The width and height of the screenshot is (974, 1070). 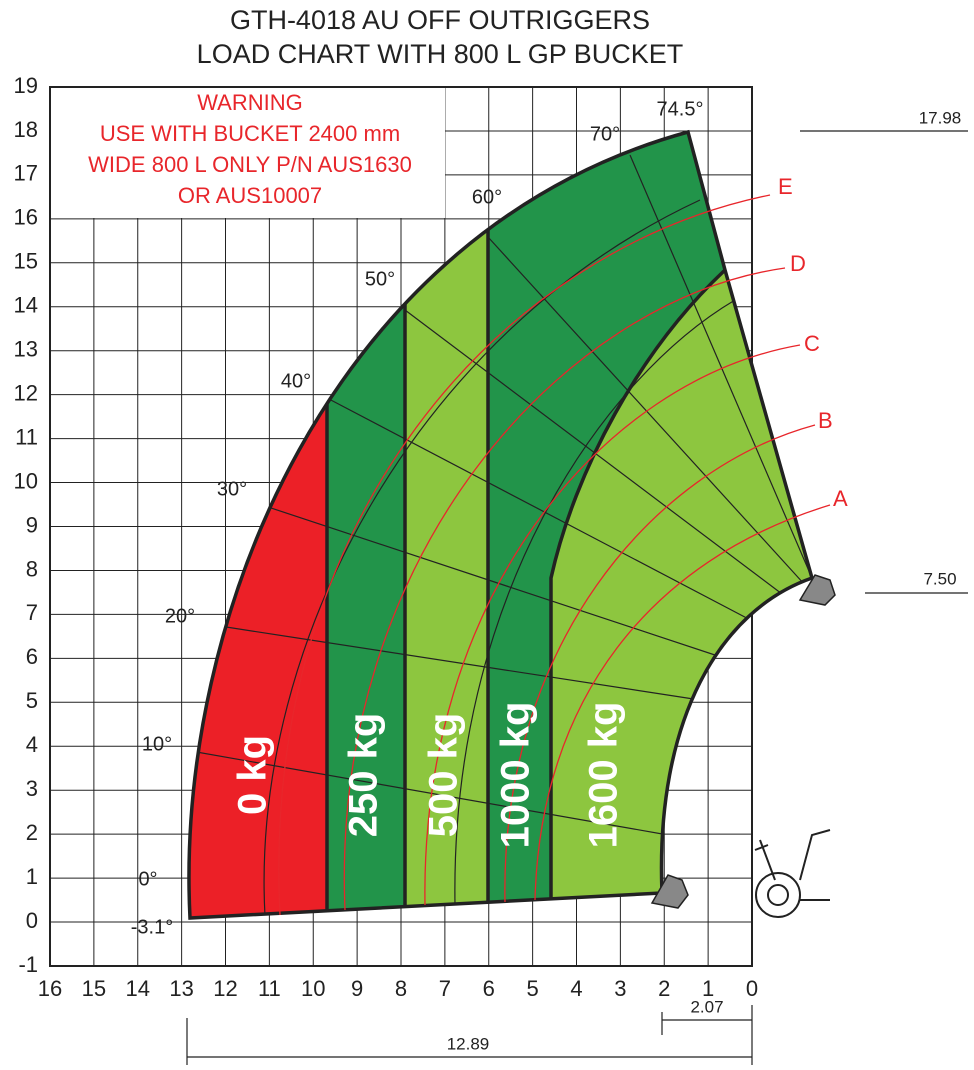 What do you see at coordinates (357, 988) in the screenshot?
I see `x-tick-label: 9` at bounding box center [357, 988].